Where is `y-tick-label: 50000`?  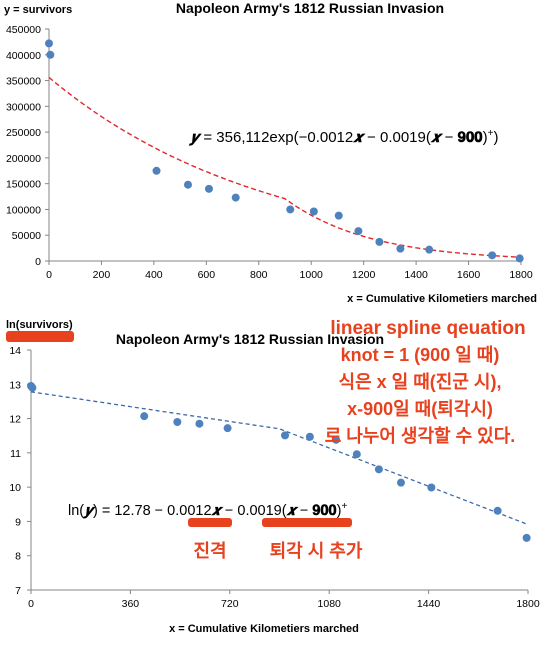 y-tick-label: 50000 is located at coordinates (26, 236).